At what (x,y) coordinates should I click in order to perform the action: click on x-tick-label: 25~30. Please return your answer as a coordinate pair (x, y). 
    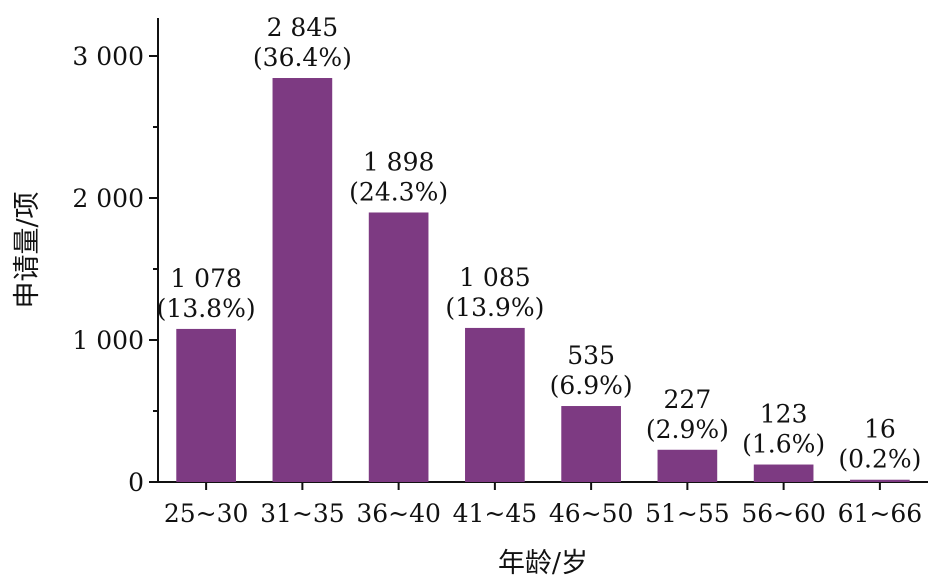
    Looking at the image, I should click on (206, 513).